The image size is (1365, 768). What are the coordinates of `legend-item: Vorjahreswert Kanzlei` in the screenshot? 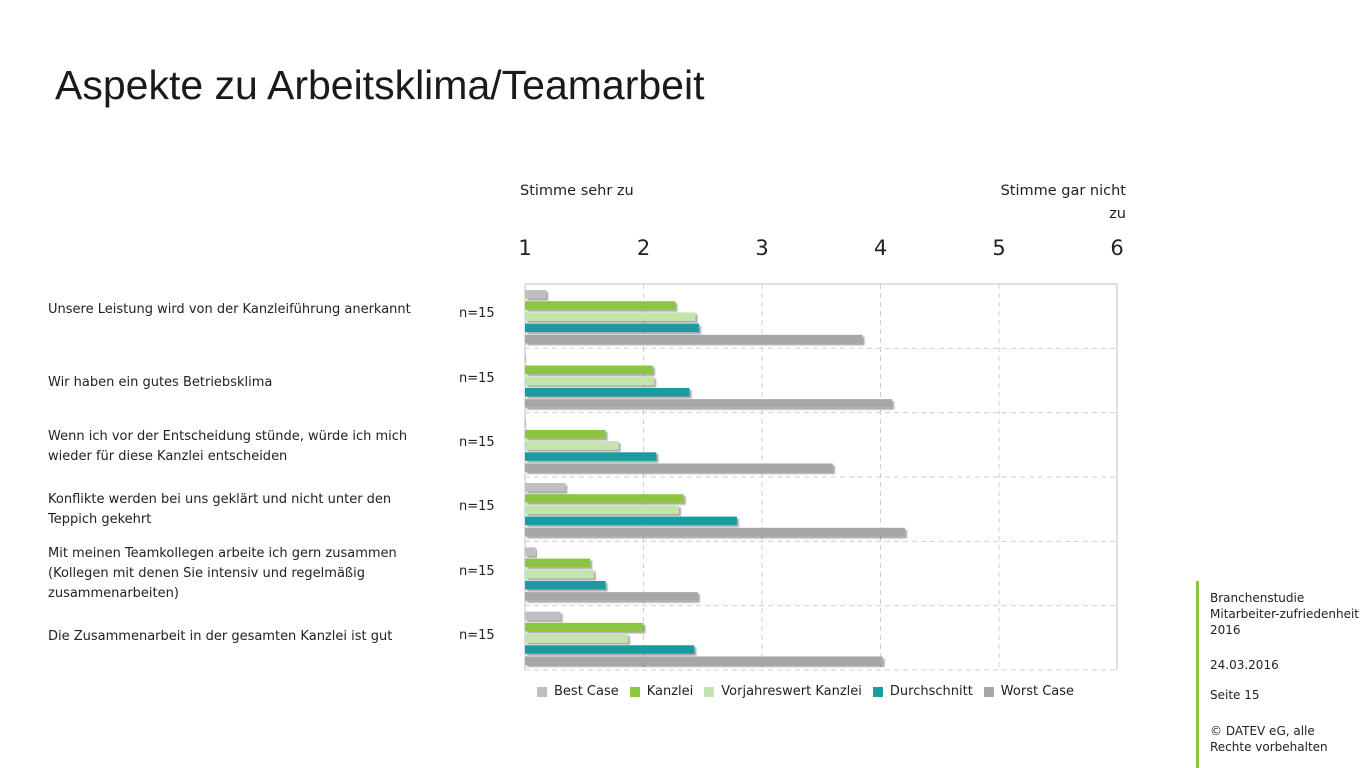 It's located at (783, 691).